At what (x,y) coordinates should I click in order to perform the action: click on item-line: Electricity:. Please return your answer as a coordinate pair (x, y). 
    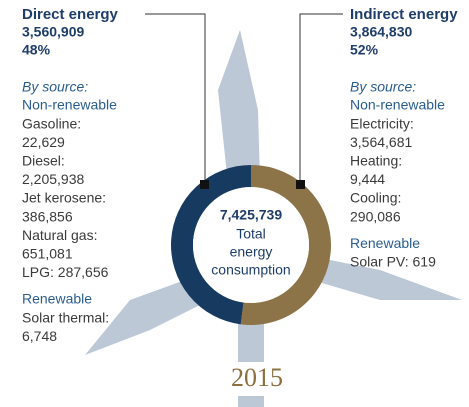
    Looking at the image, I should click on (382, 123).